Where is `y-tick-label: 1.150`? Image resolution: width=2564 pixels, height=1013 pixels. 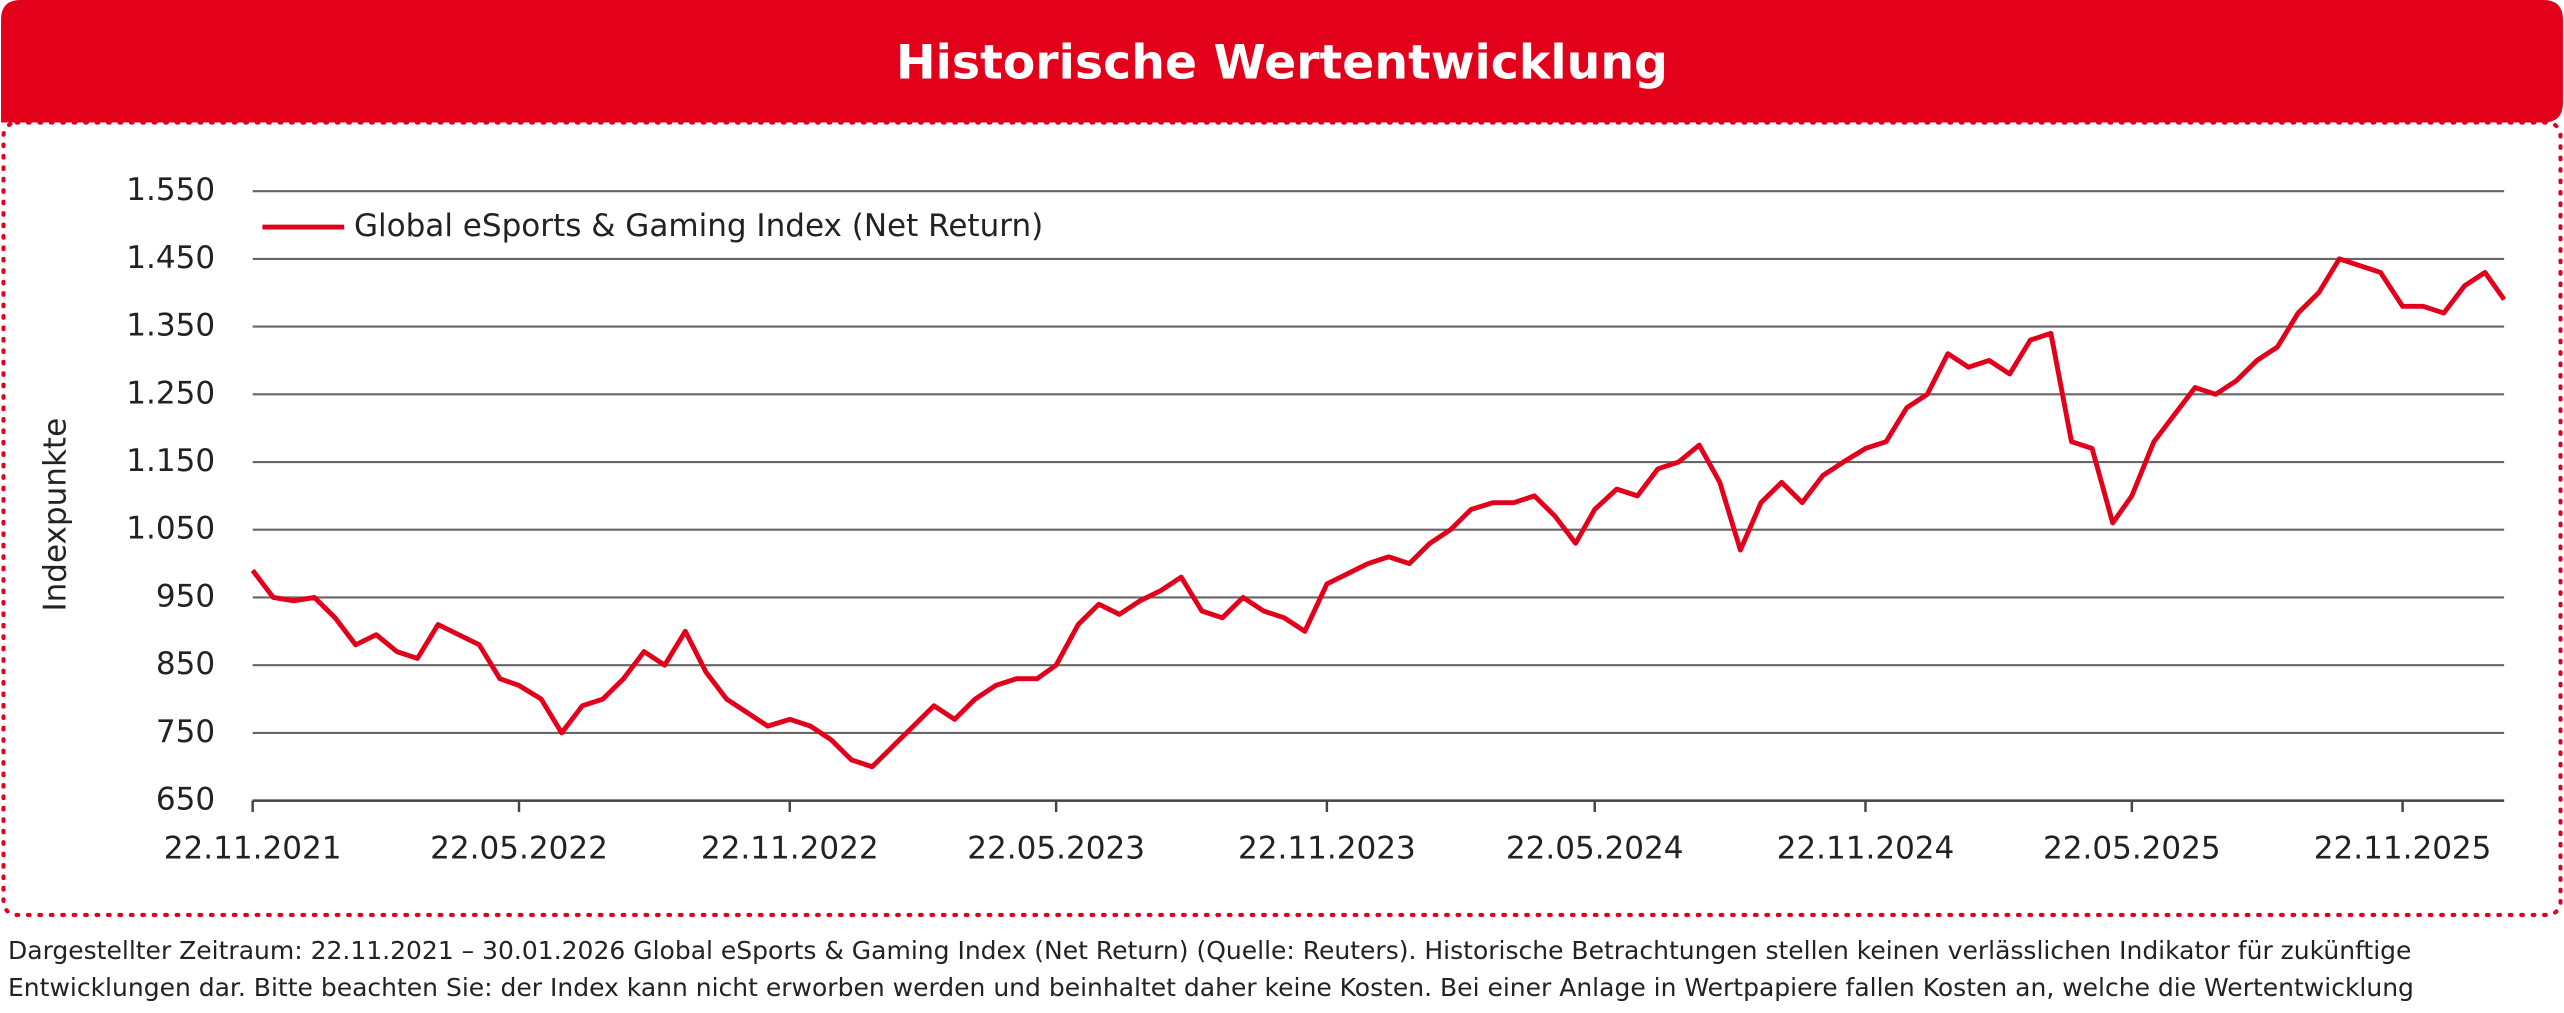
y-tick-label: 1.150 is located at coordinates (170, 461).